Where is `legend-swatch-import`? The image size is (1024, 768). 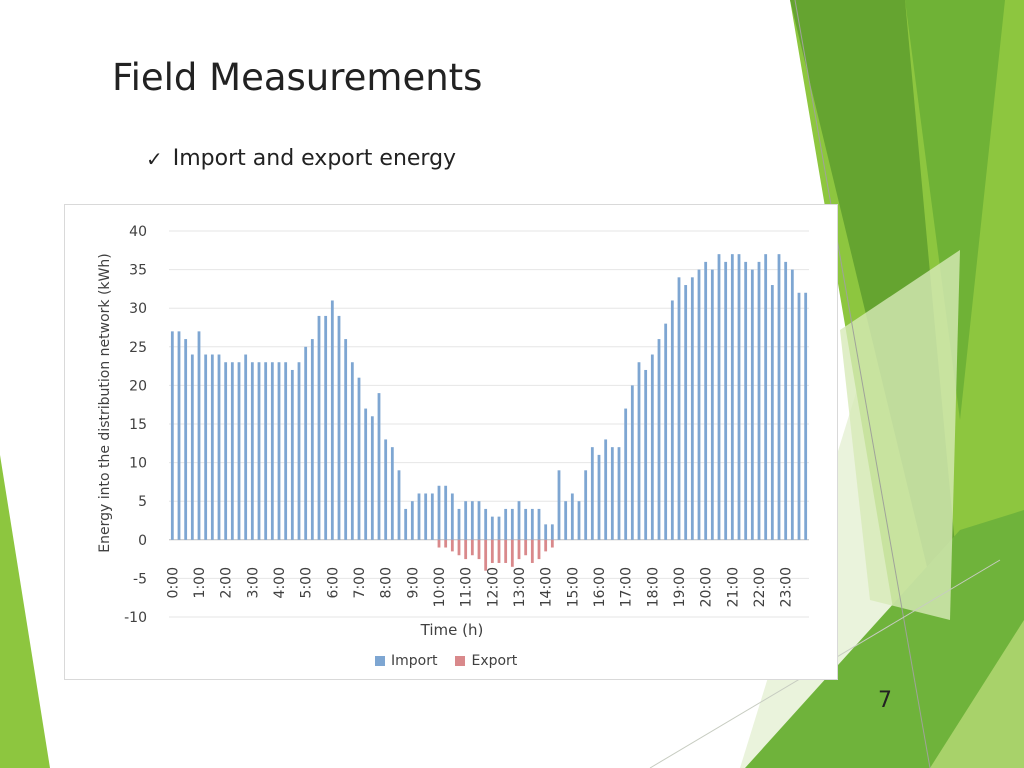 legend-swatch-import is located at coordinates (380, 661).